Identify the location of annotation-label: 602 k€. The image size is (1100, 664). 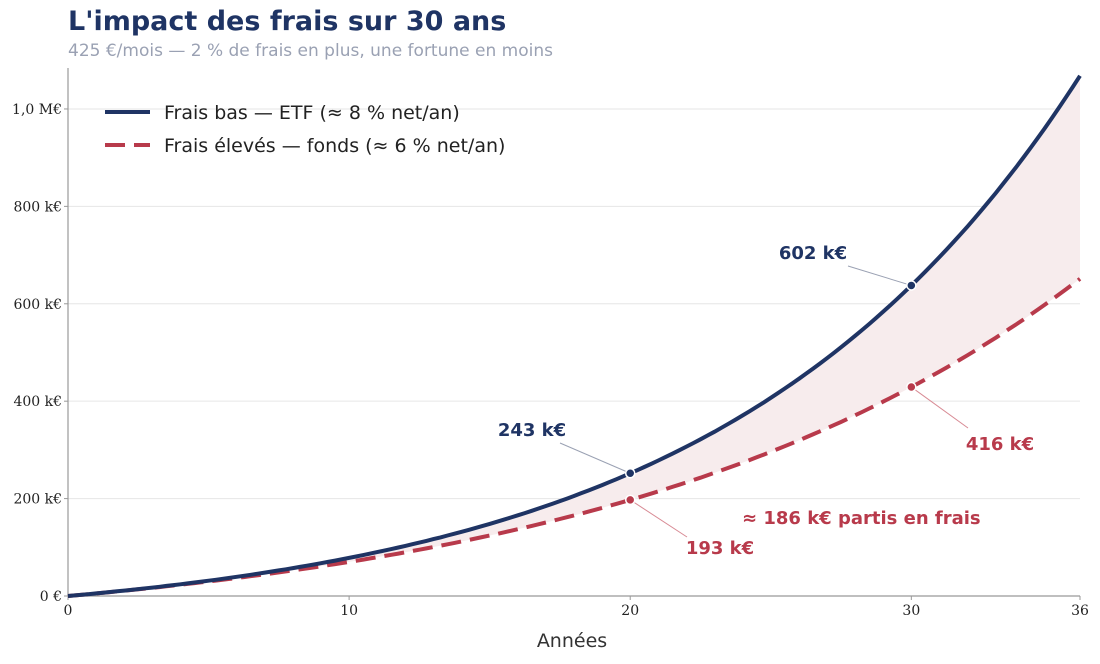
(813, 253).